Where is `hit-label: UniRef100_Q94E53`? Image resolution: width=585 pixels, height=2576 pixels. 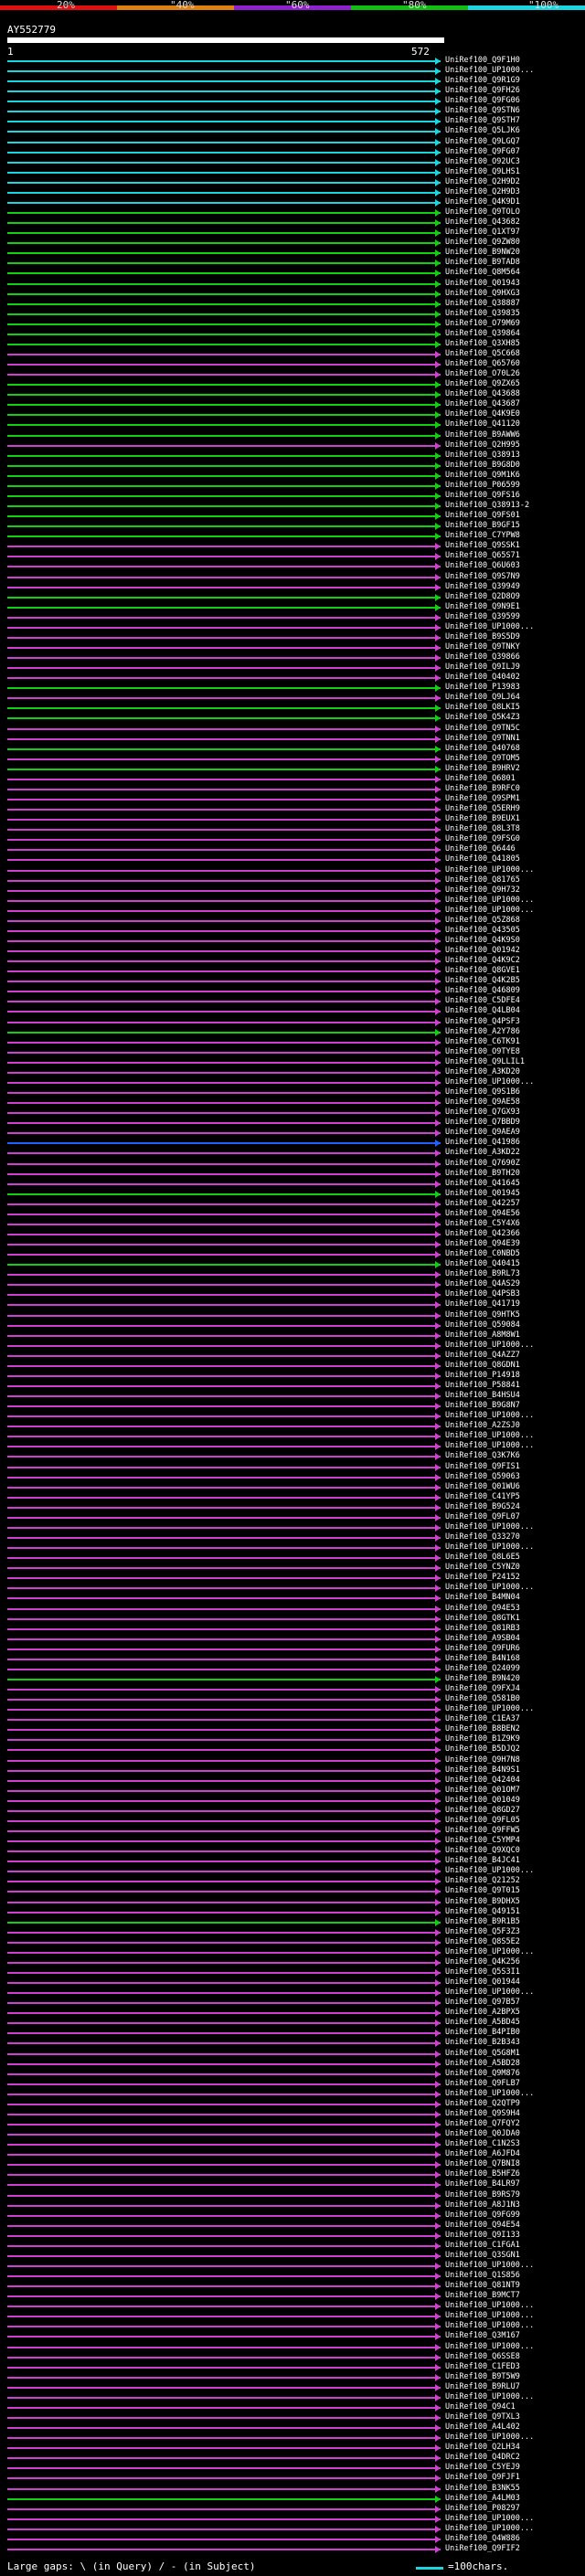 hit-label: UniRef100_Q94E53 is located at coordinates (483, 1608).